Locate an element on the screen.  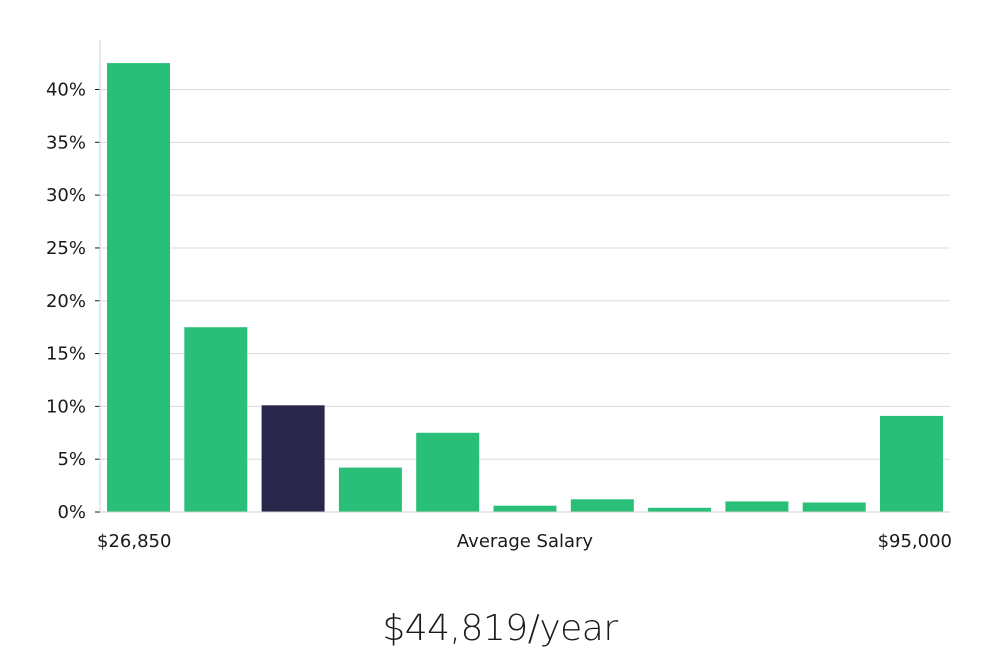
y-tick-label-10: 10% is located at coordinates (66, 406).